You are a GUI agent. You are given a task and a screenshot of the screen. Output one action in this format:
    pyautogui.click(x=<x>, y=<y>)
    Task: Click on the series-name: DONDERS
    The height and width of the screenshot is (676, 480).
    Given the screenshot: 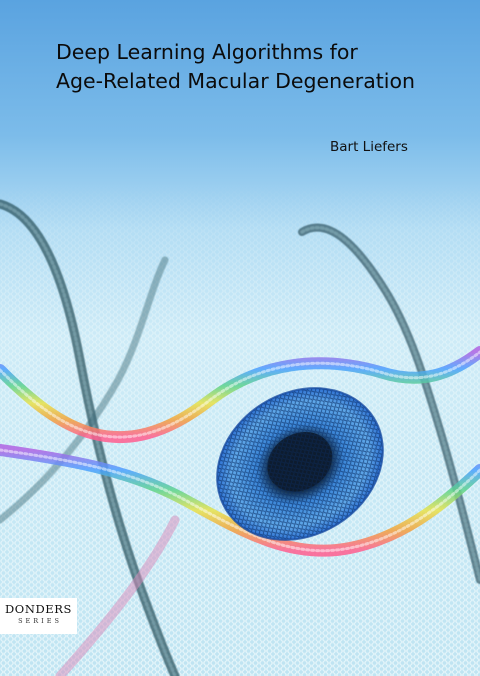 What is the action you would take?
    pyautogui.click(x=38, y=609)
    